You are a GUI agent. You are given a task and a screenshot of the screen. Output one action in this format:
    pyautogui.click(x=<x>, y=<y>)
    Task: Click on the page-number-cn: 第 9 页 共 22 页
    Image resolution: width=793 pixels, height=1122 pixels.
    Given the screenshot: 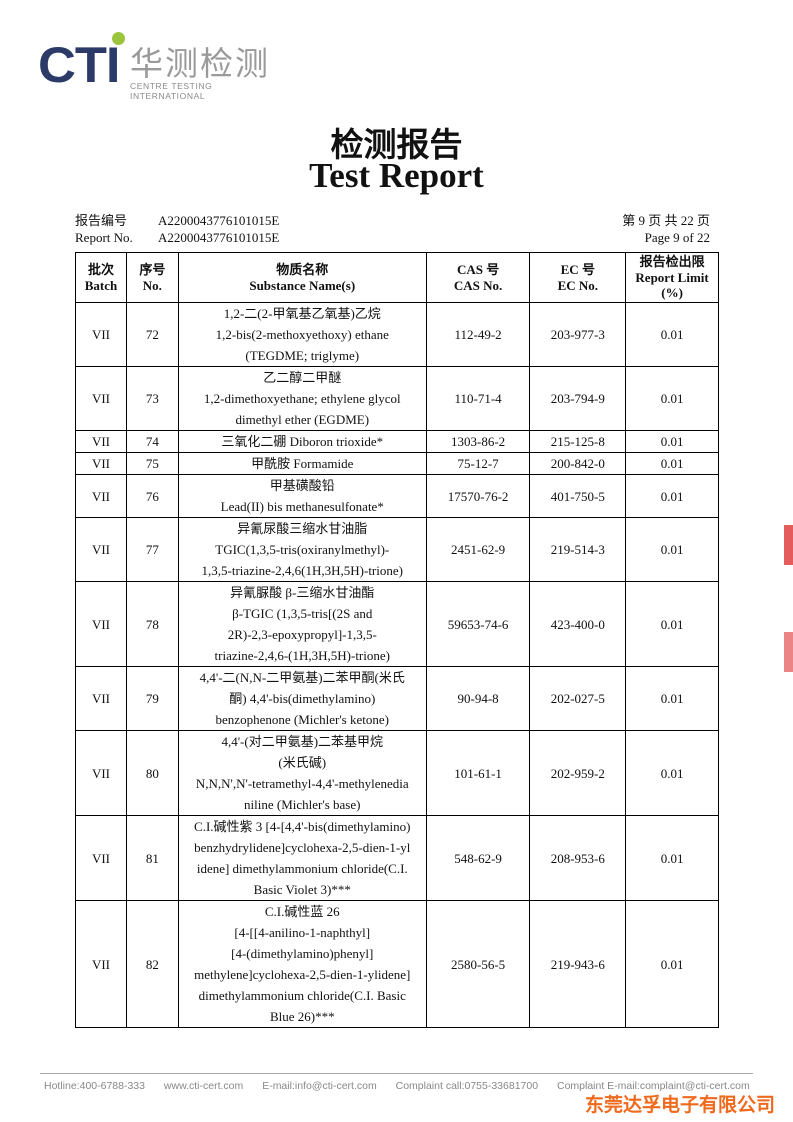 What is the action you would take?
    pyautogui.click(x=666, y=220)
    